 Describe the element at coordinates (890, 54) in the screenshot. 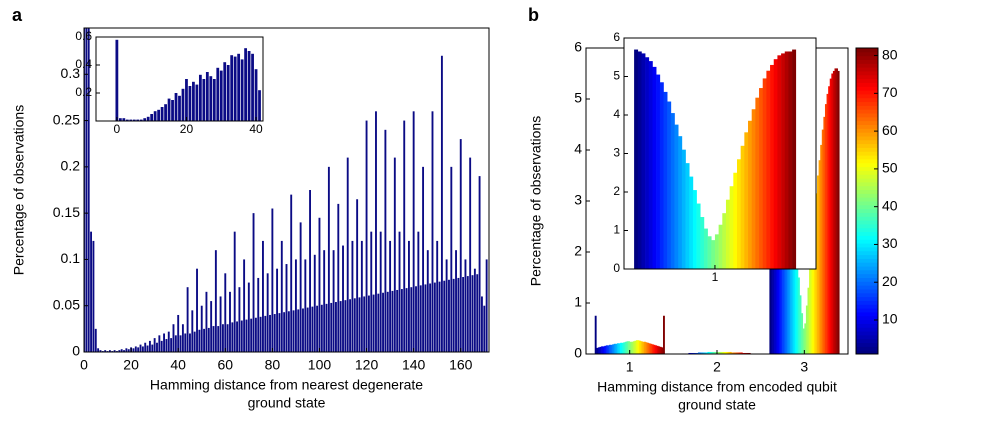

I see `colorbar-tick-label: 80` at that location.